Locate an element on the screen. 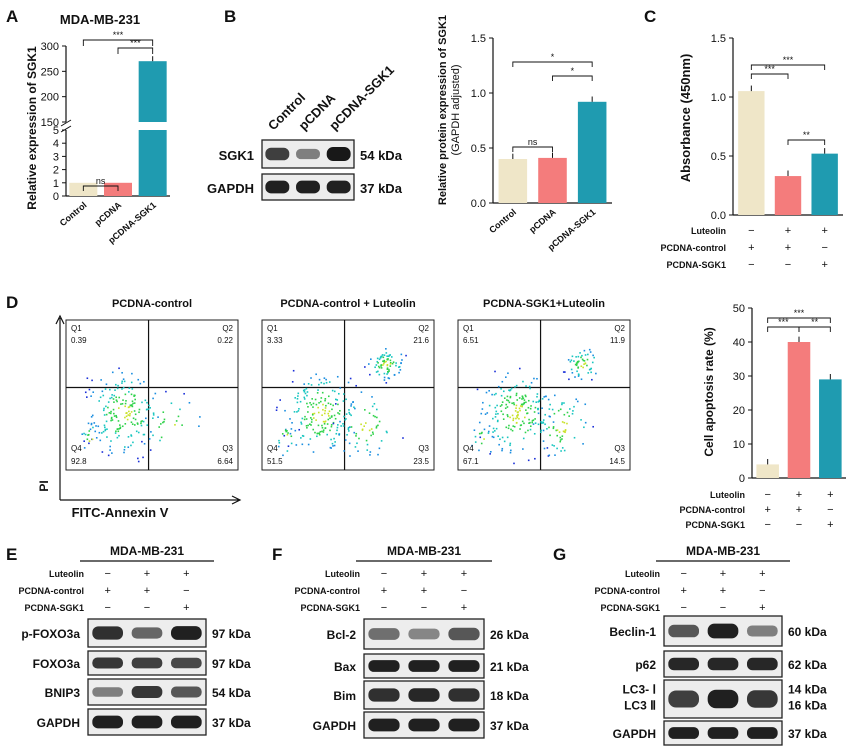 This screenshot has width=858, height=747. panel-b-bar is located at coordinates (552, 180).